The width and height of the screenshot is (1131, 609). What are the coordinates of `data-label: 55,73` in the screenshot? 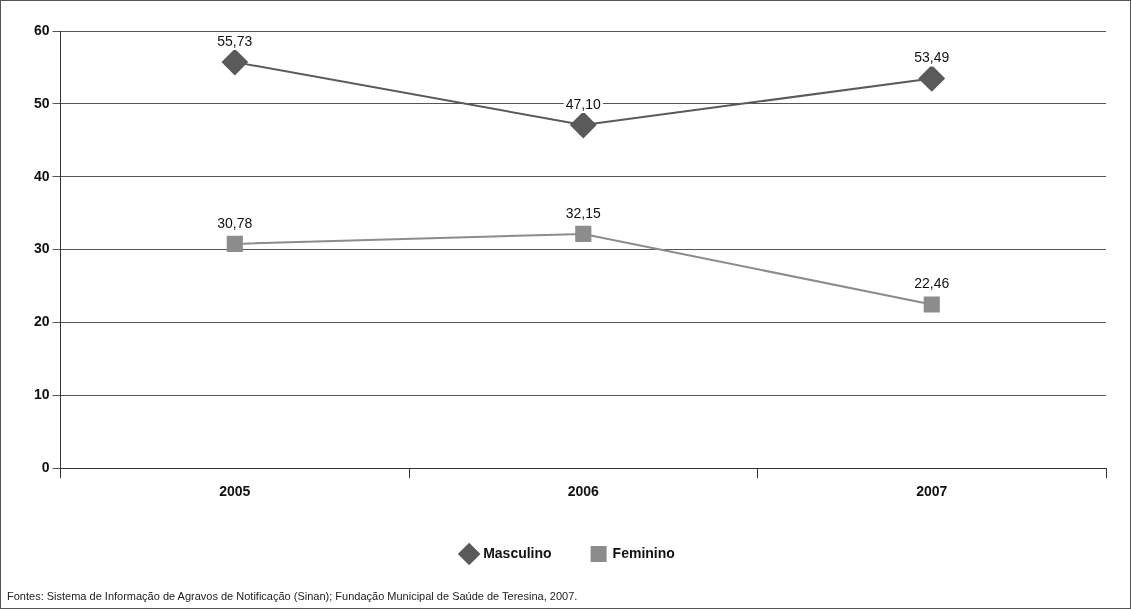 It's located at (235, 40).